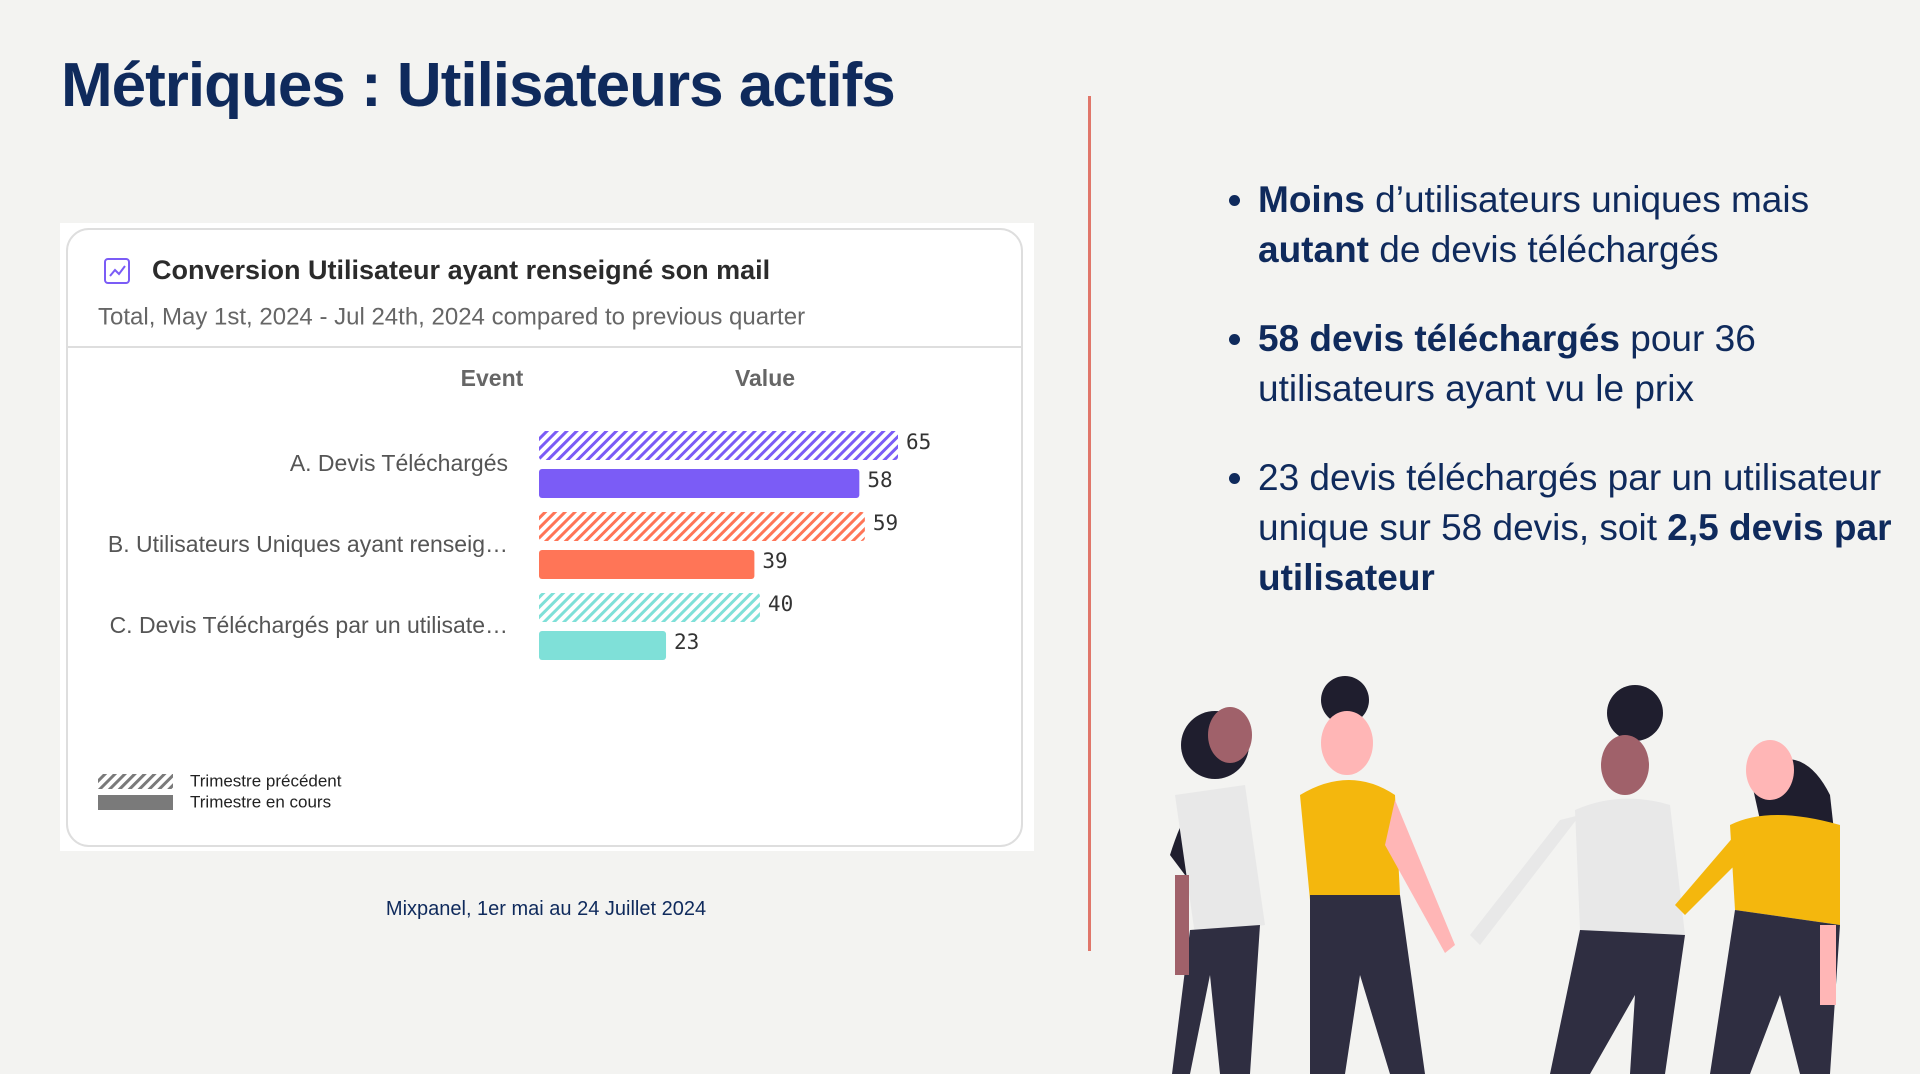 The image size is (1920, 1074). I want to click on bullet-text: pour 36 utilisateurs ayant vu le prix, so click(1507, 363).